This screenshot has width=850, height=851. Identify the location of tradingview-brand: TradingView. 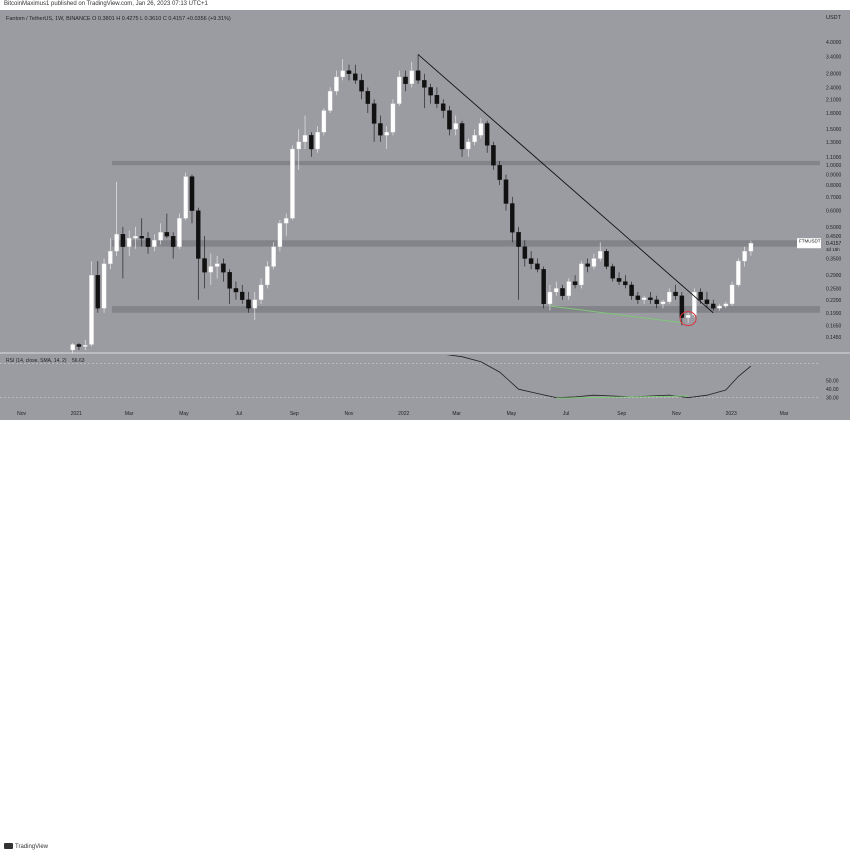
(26, 847).